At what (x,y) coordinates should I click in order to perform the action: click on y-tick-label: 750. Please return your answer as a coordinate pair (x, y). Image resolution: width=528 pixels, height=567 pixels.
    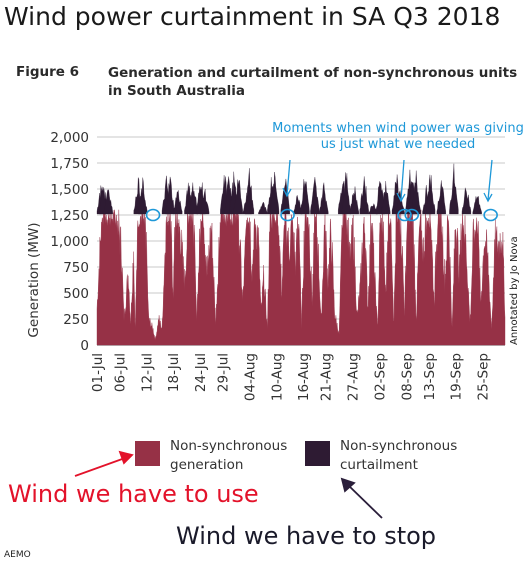
    Looking at the image, I should click on (76, 268).